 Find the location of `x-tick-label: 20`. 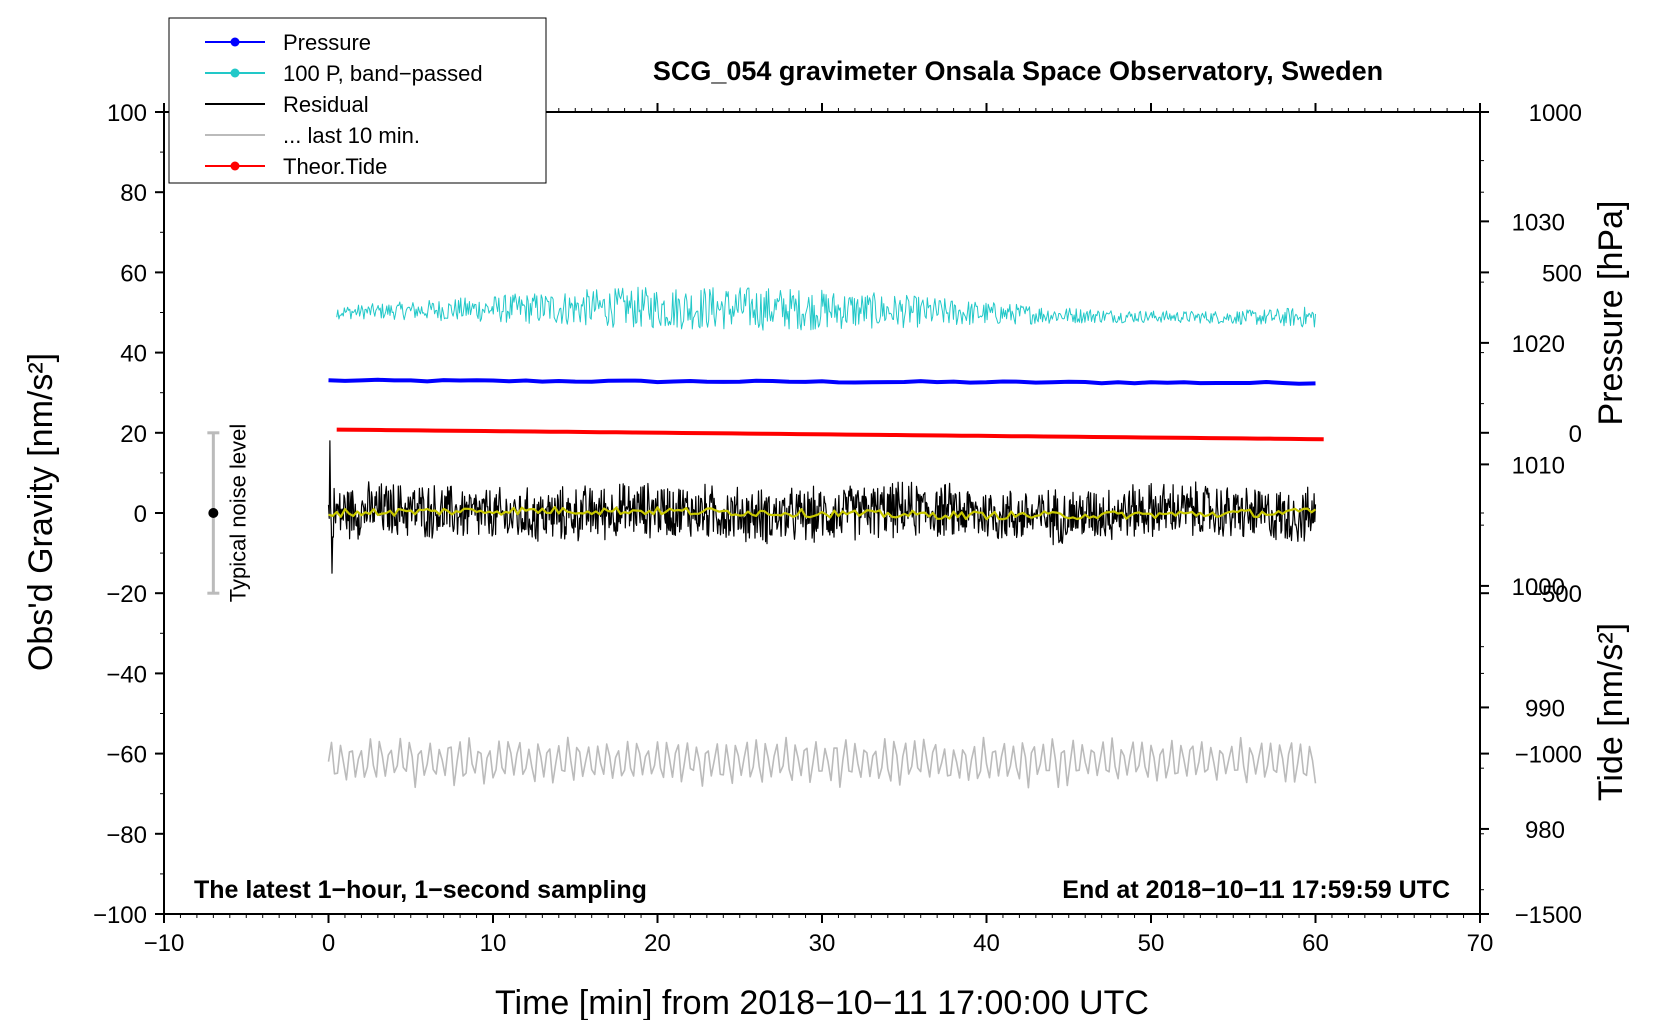

x-tick-label: 20 is located at coordinates (657, 943).